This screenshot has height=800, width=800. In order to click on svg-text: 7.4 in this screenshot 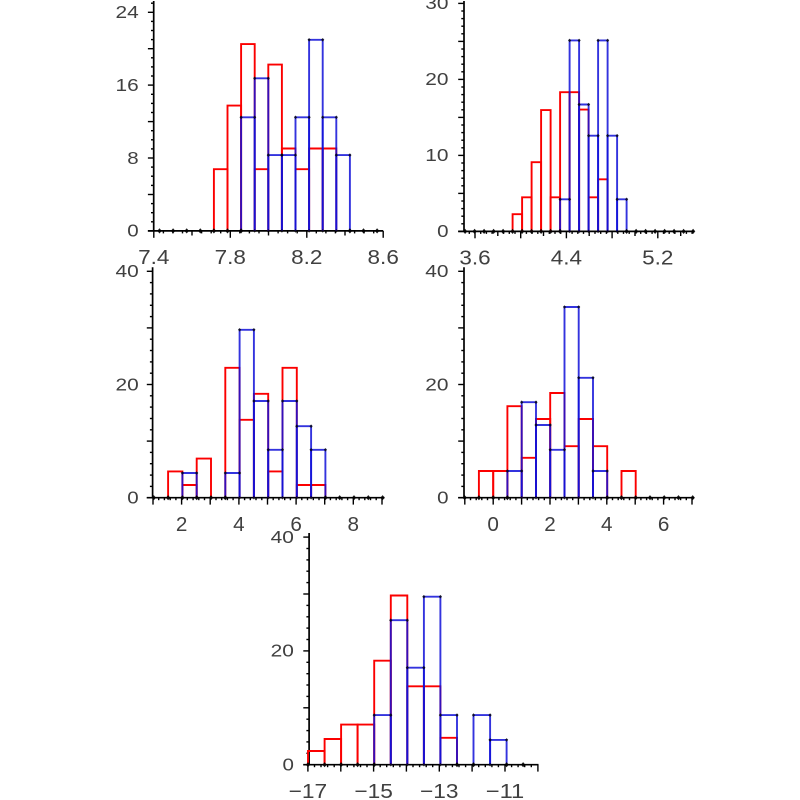, I will do `click(153, 258)`.